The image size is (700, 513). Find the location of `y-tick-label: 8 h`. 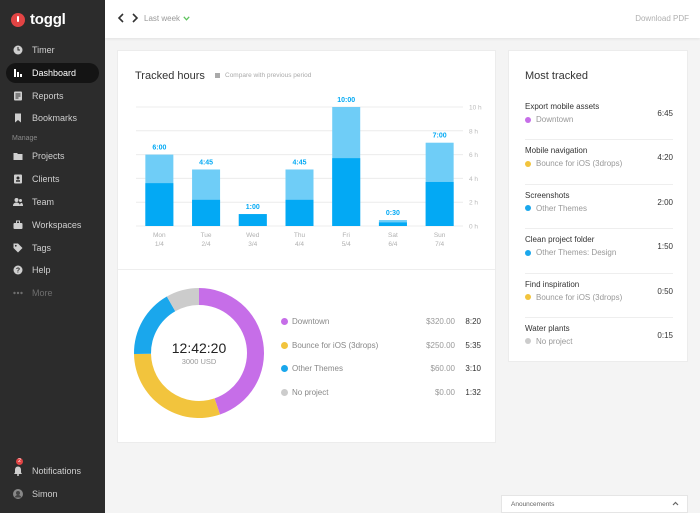

y-tick-label: 8 h is located at coordinates (473, 131).